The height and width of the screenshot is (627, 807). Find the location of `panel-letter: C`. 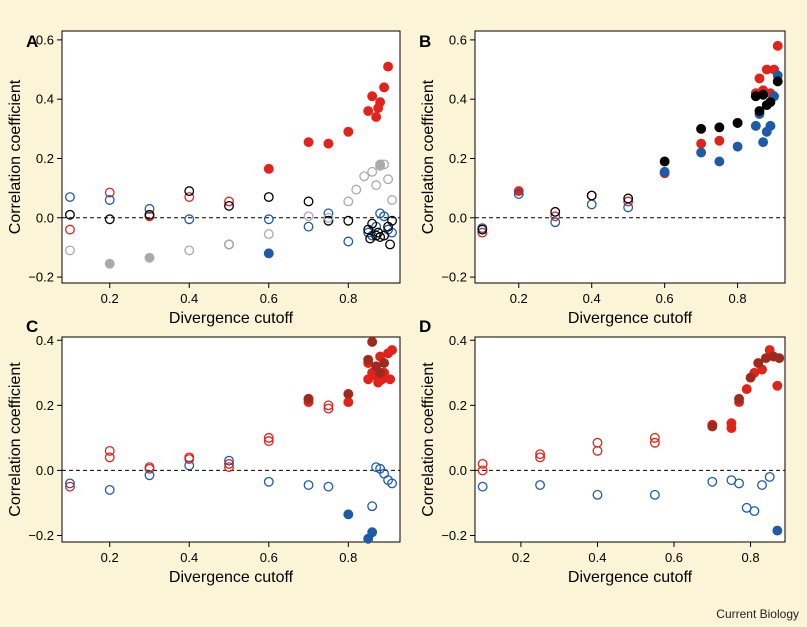

panel-letter: C is located at coordinates (32, 326).